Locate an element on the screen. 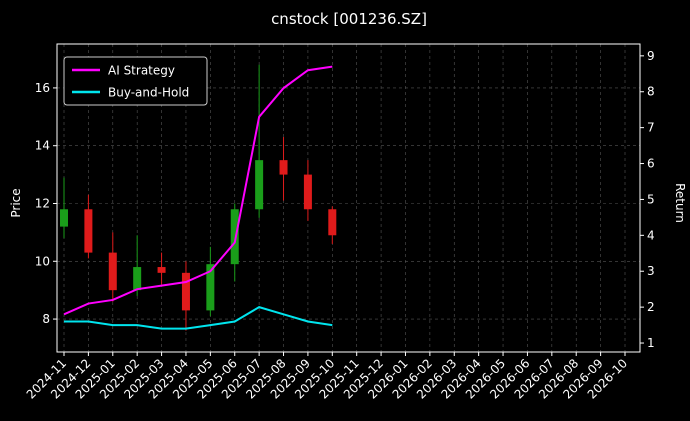 The width and height of the screenshot is (690, 421). legend-label: Buy-and-Hold is located at coordinates (148, 93).